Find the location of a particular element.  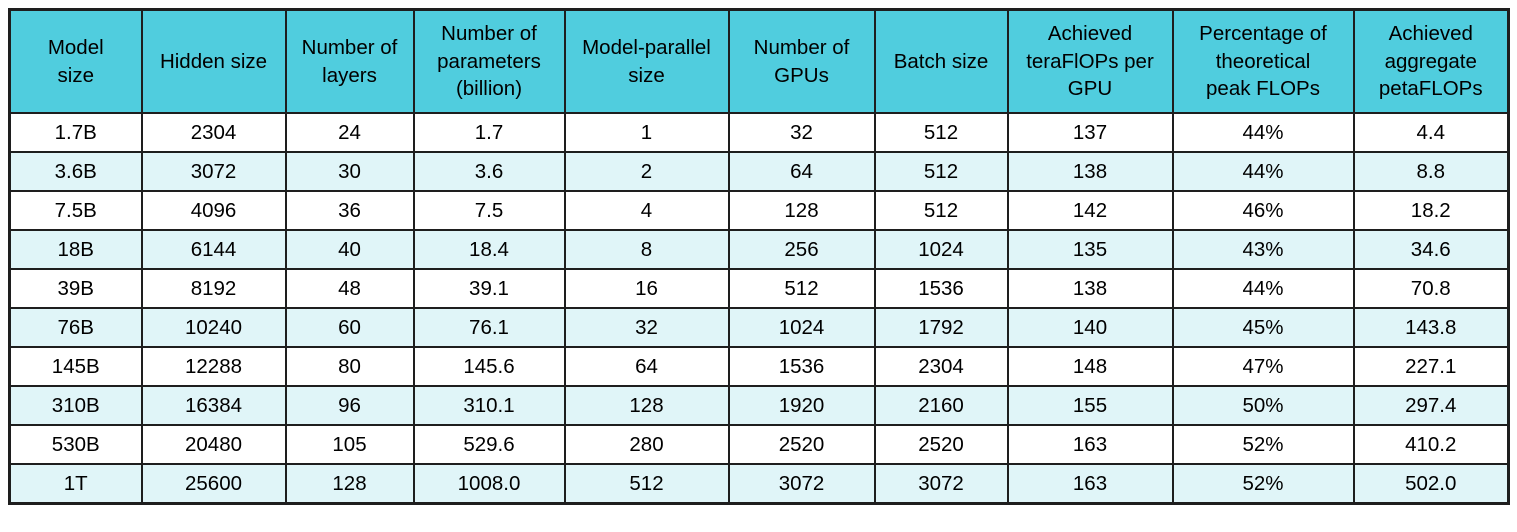

table-cell: 76B is located at coordinates (75, 327).